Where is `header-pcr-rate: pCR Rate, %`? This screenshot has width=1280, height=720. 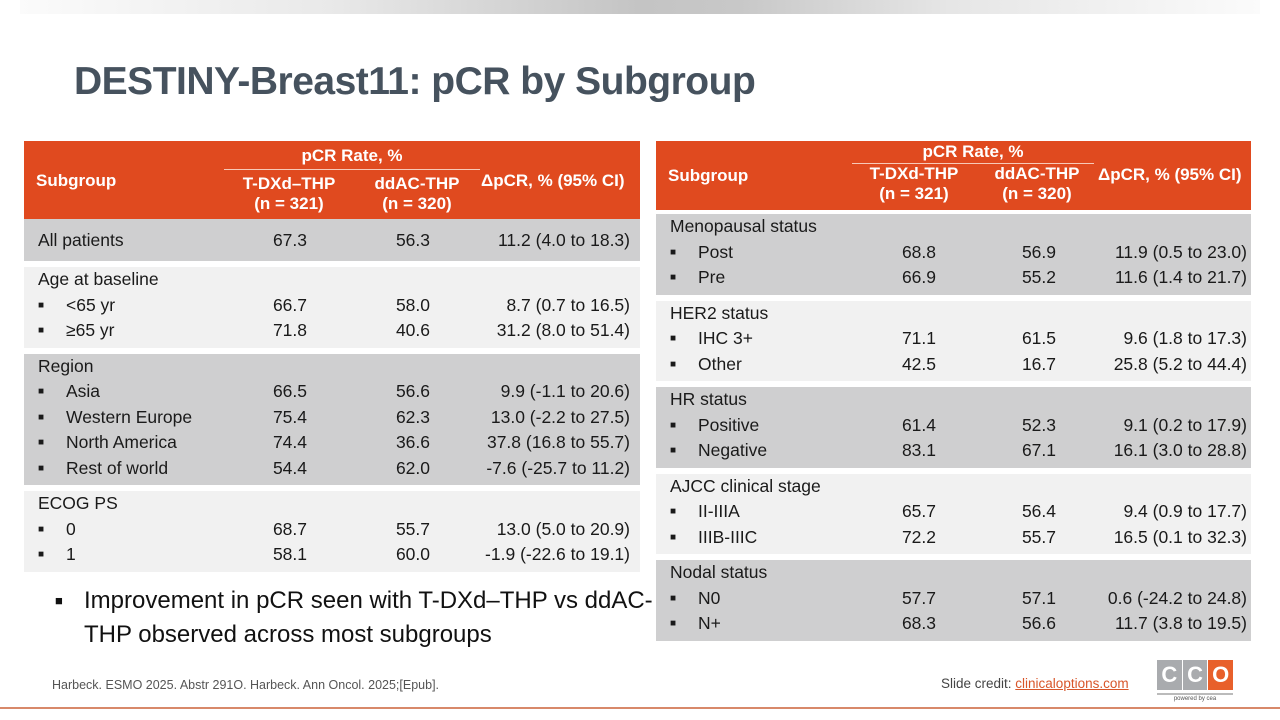
header-pcr-rate: pCR Rate, % is located at coordinates (352, 155).